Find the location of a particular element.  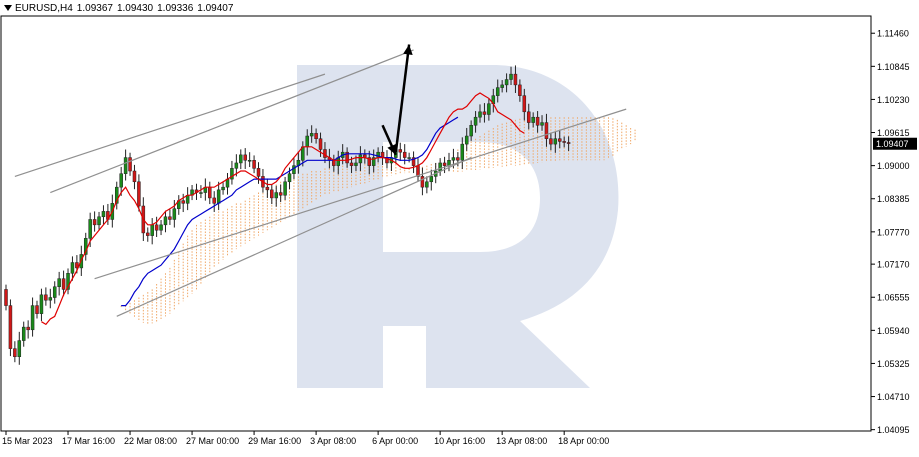

arrow-head is located at coordinates (408, 49).